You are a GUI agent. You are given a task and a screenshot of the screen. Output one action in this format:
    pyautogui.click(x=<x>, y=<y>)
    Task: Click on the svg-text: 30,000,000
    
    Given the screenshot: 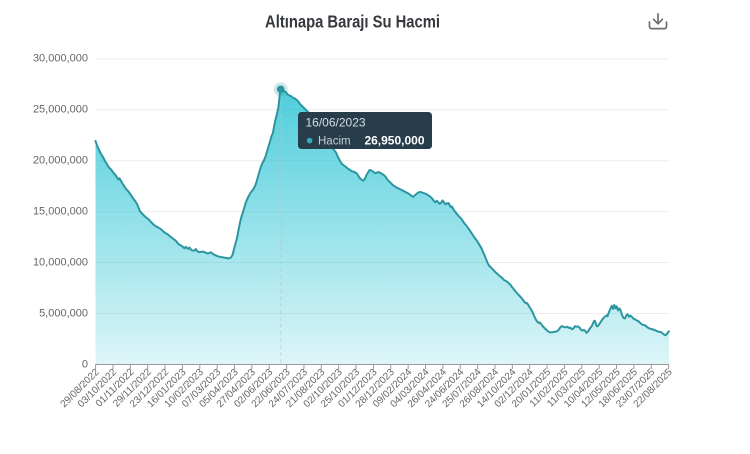 What is the action you would take?
    pyautogui.click(x=60, y=59)
    